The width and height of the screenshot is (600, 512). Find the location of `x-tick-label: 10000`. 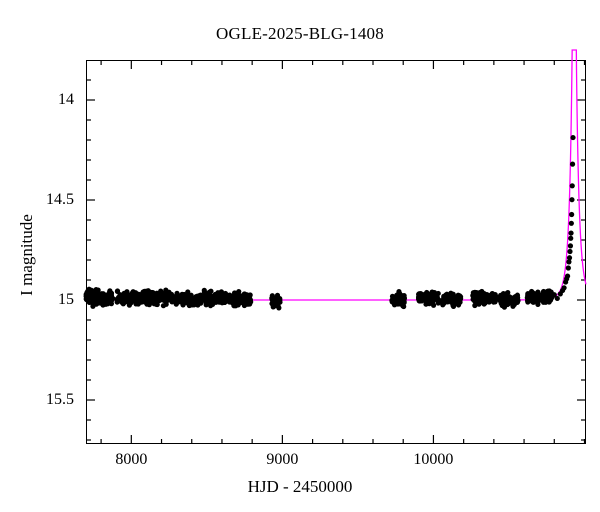

x-tick-label: 10000 is located at coordinates (433, 459).